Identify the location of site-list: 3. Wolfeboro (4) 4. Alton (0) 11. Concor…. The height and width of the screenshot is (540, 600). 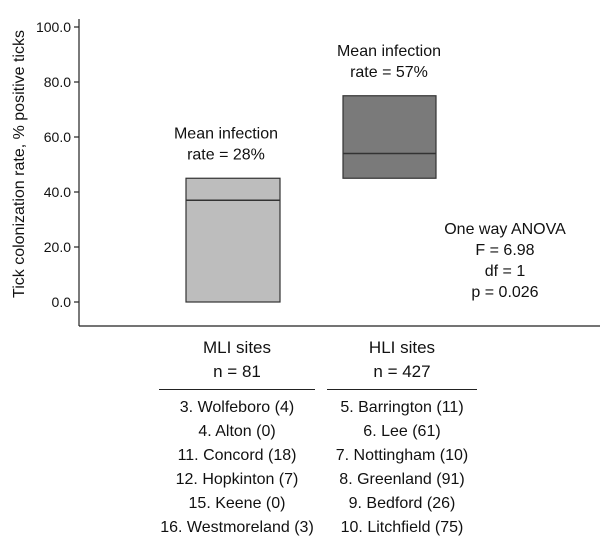
(237, 468).